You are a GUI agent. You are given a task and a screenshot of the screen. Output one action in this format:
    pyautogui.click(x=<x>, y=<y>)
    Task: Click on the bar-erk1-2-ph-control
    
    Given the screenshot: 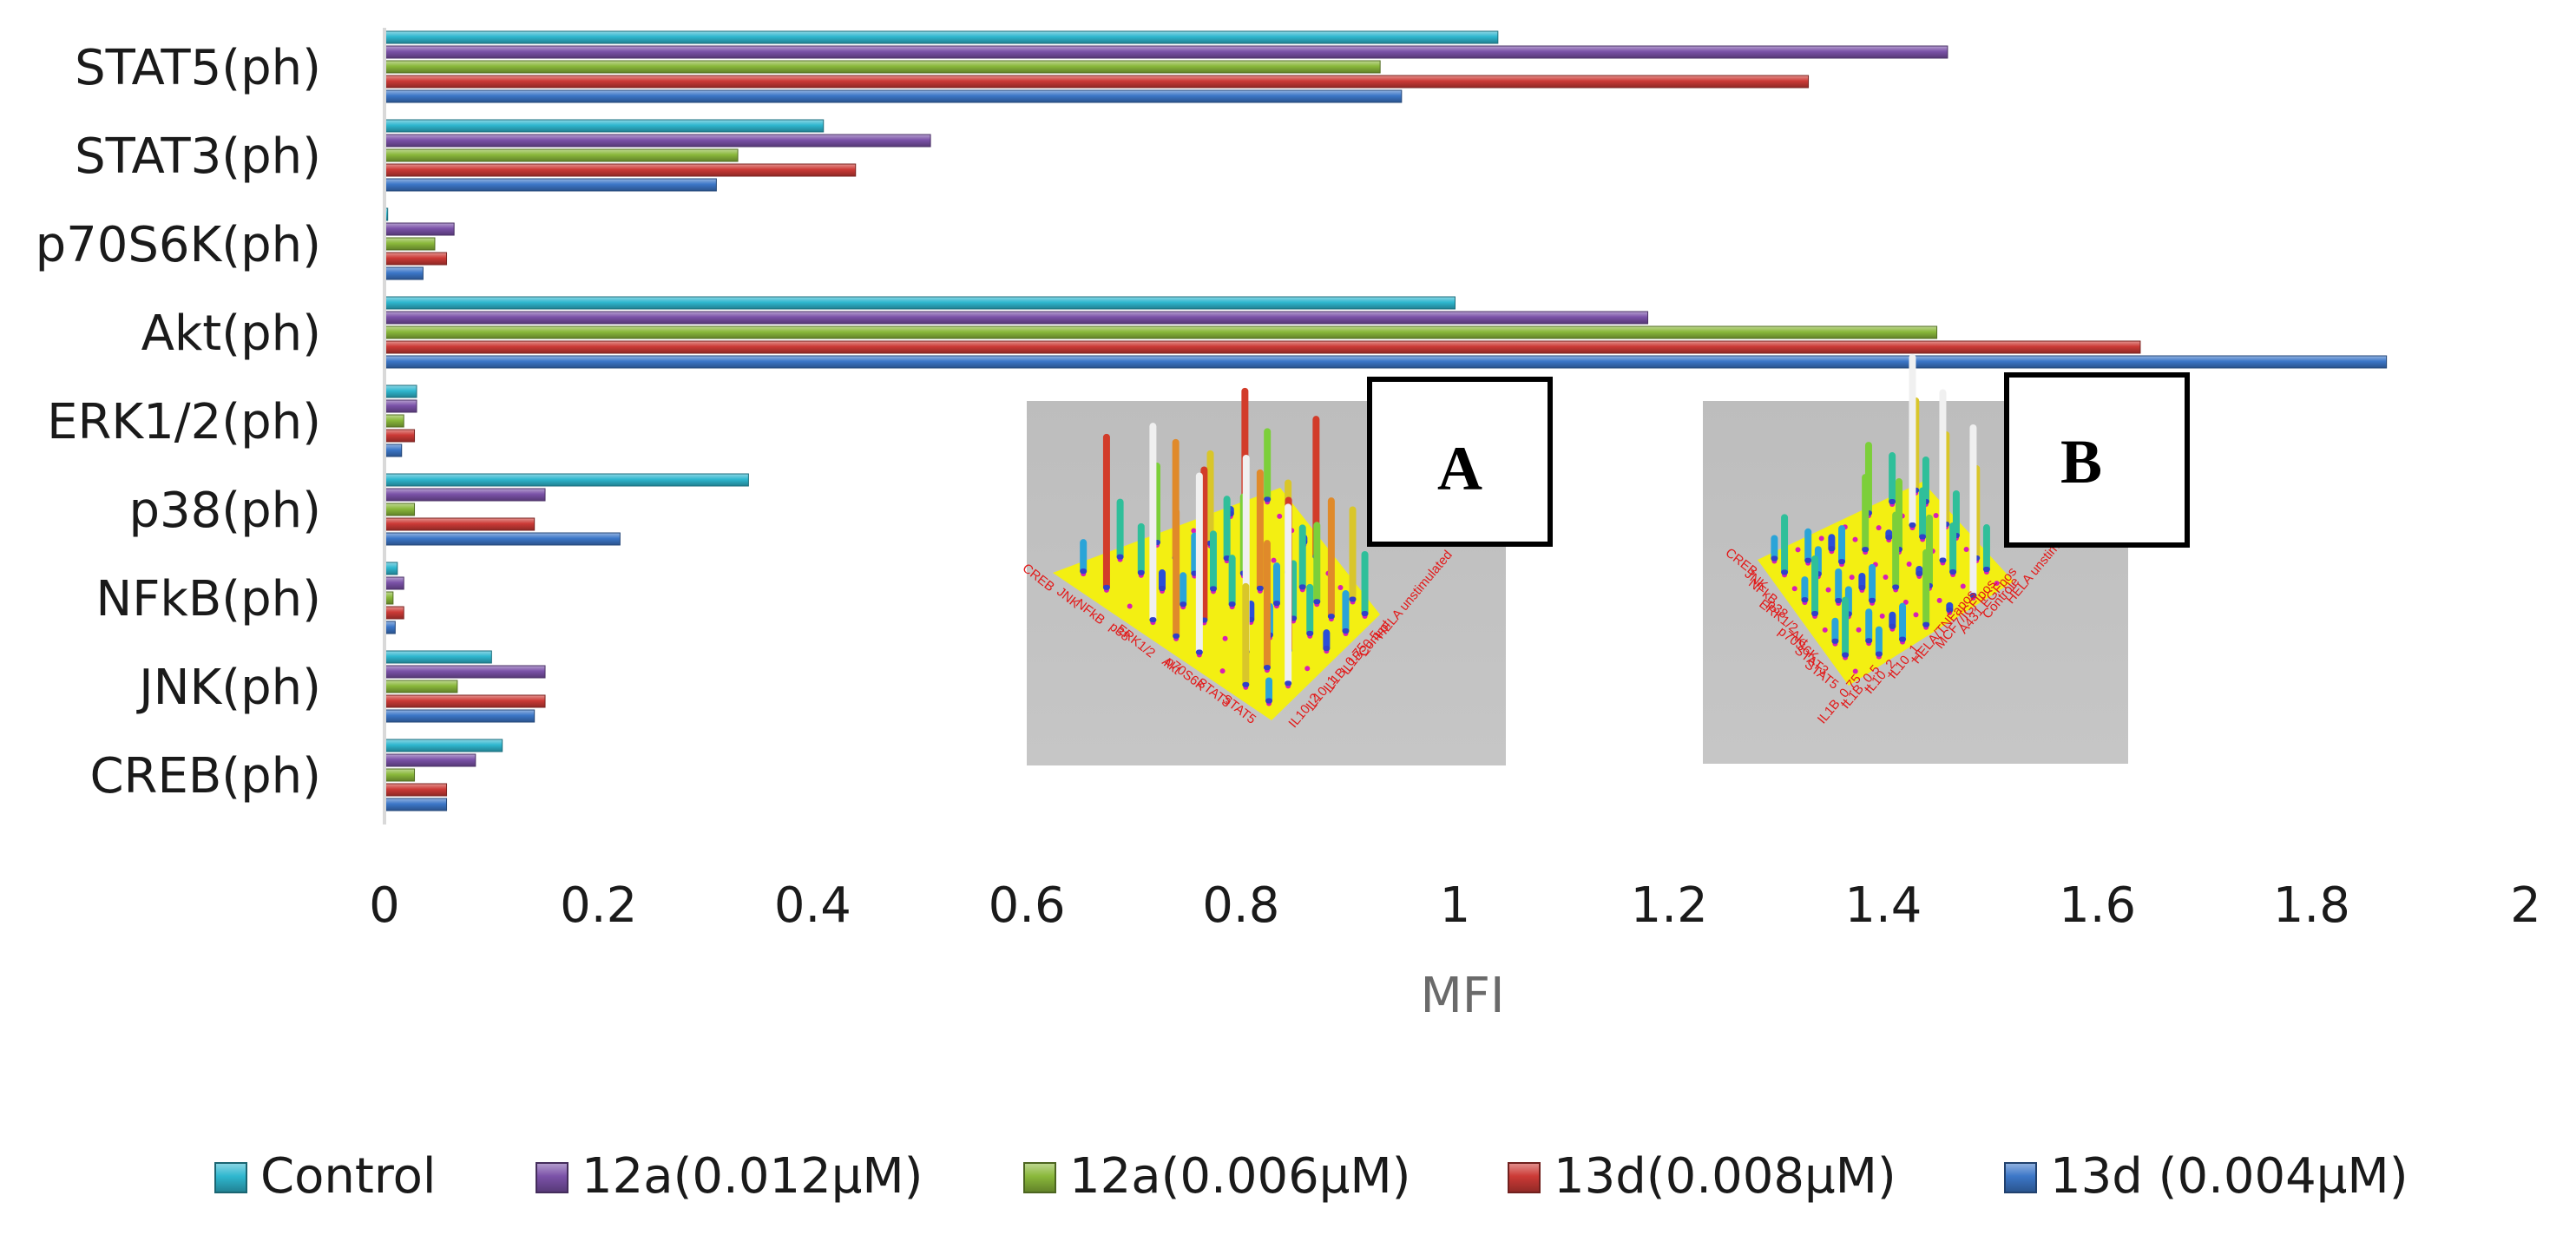 What is the action you would take?
    pyautogui.click(x=401, y=391)
    